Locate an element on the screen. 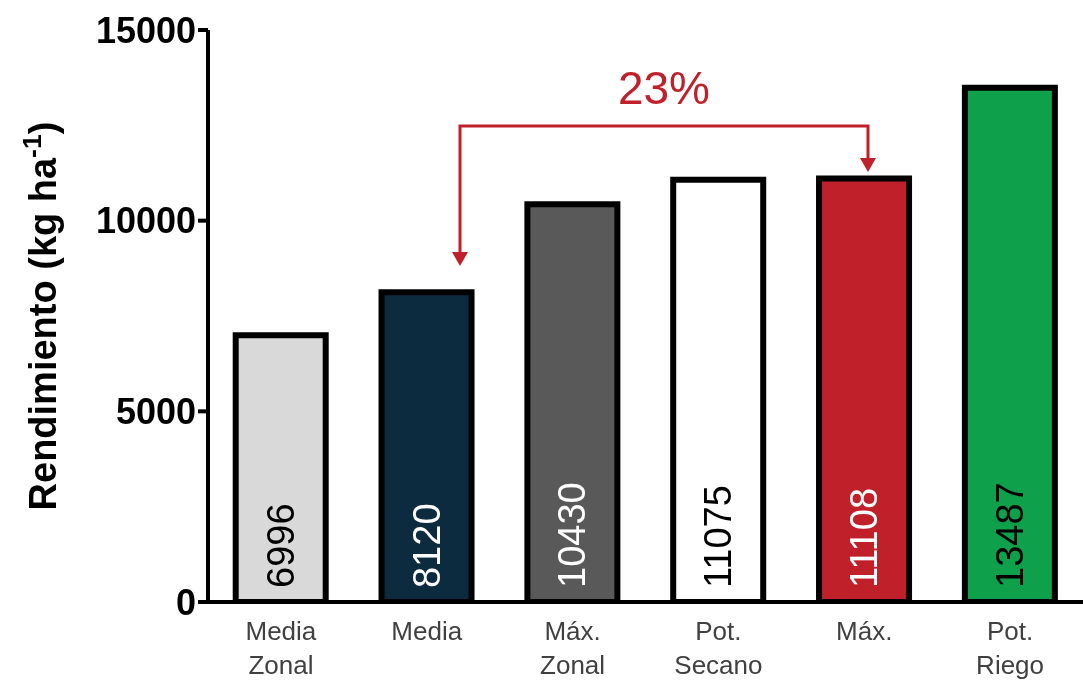 This screenshot has width=1083, height=700. x-tick-label: Media Zonal is located at coordinates (281, 648).